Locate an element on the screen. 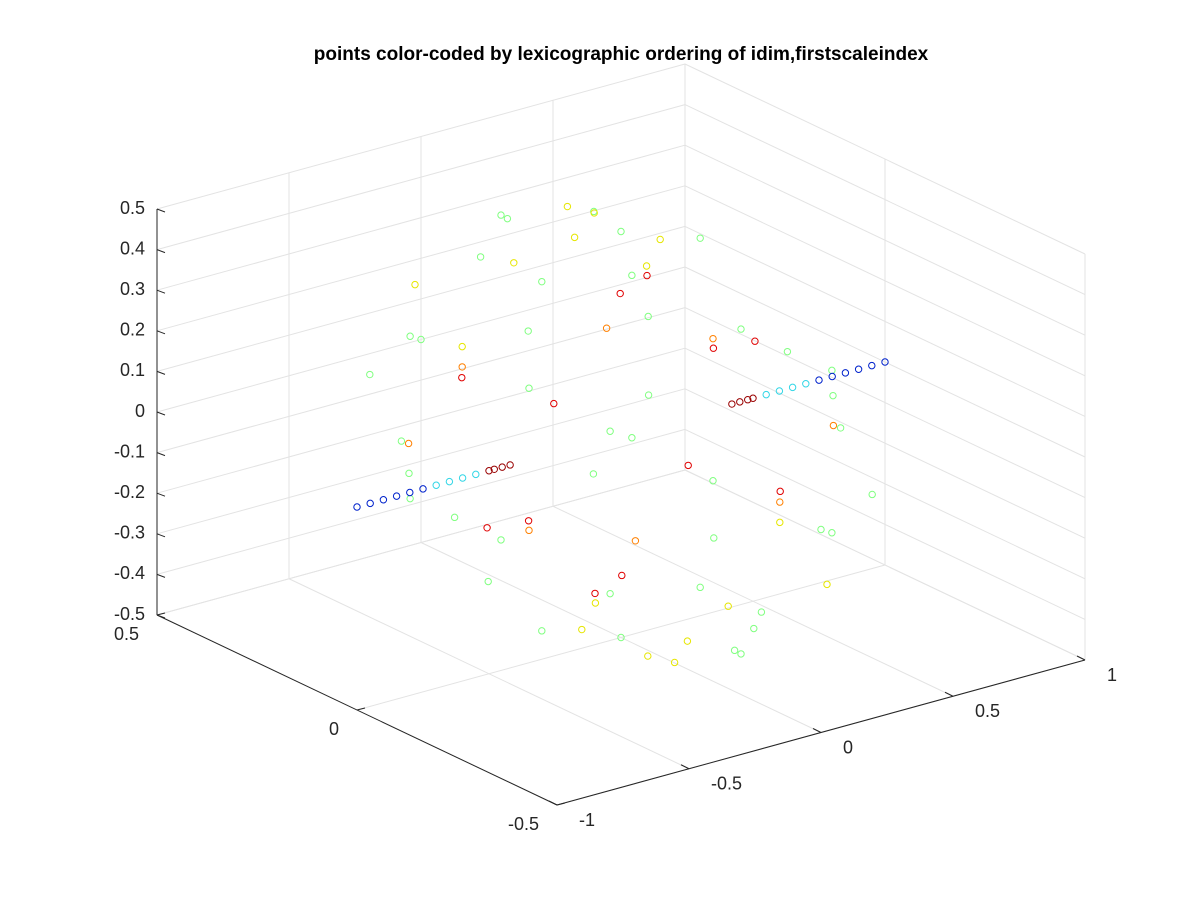 This screenshot has height=900, width=1200. z-tick-label: -0.4 is located at coordinates (129, 573).